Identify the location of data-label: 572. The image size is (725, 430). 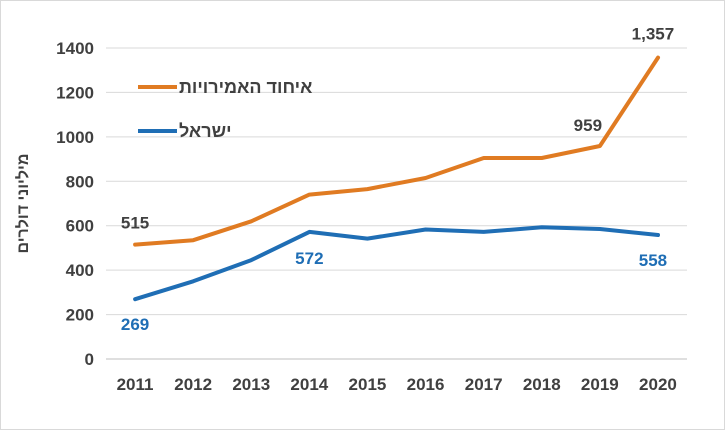
(309, 258).